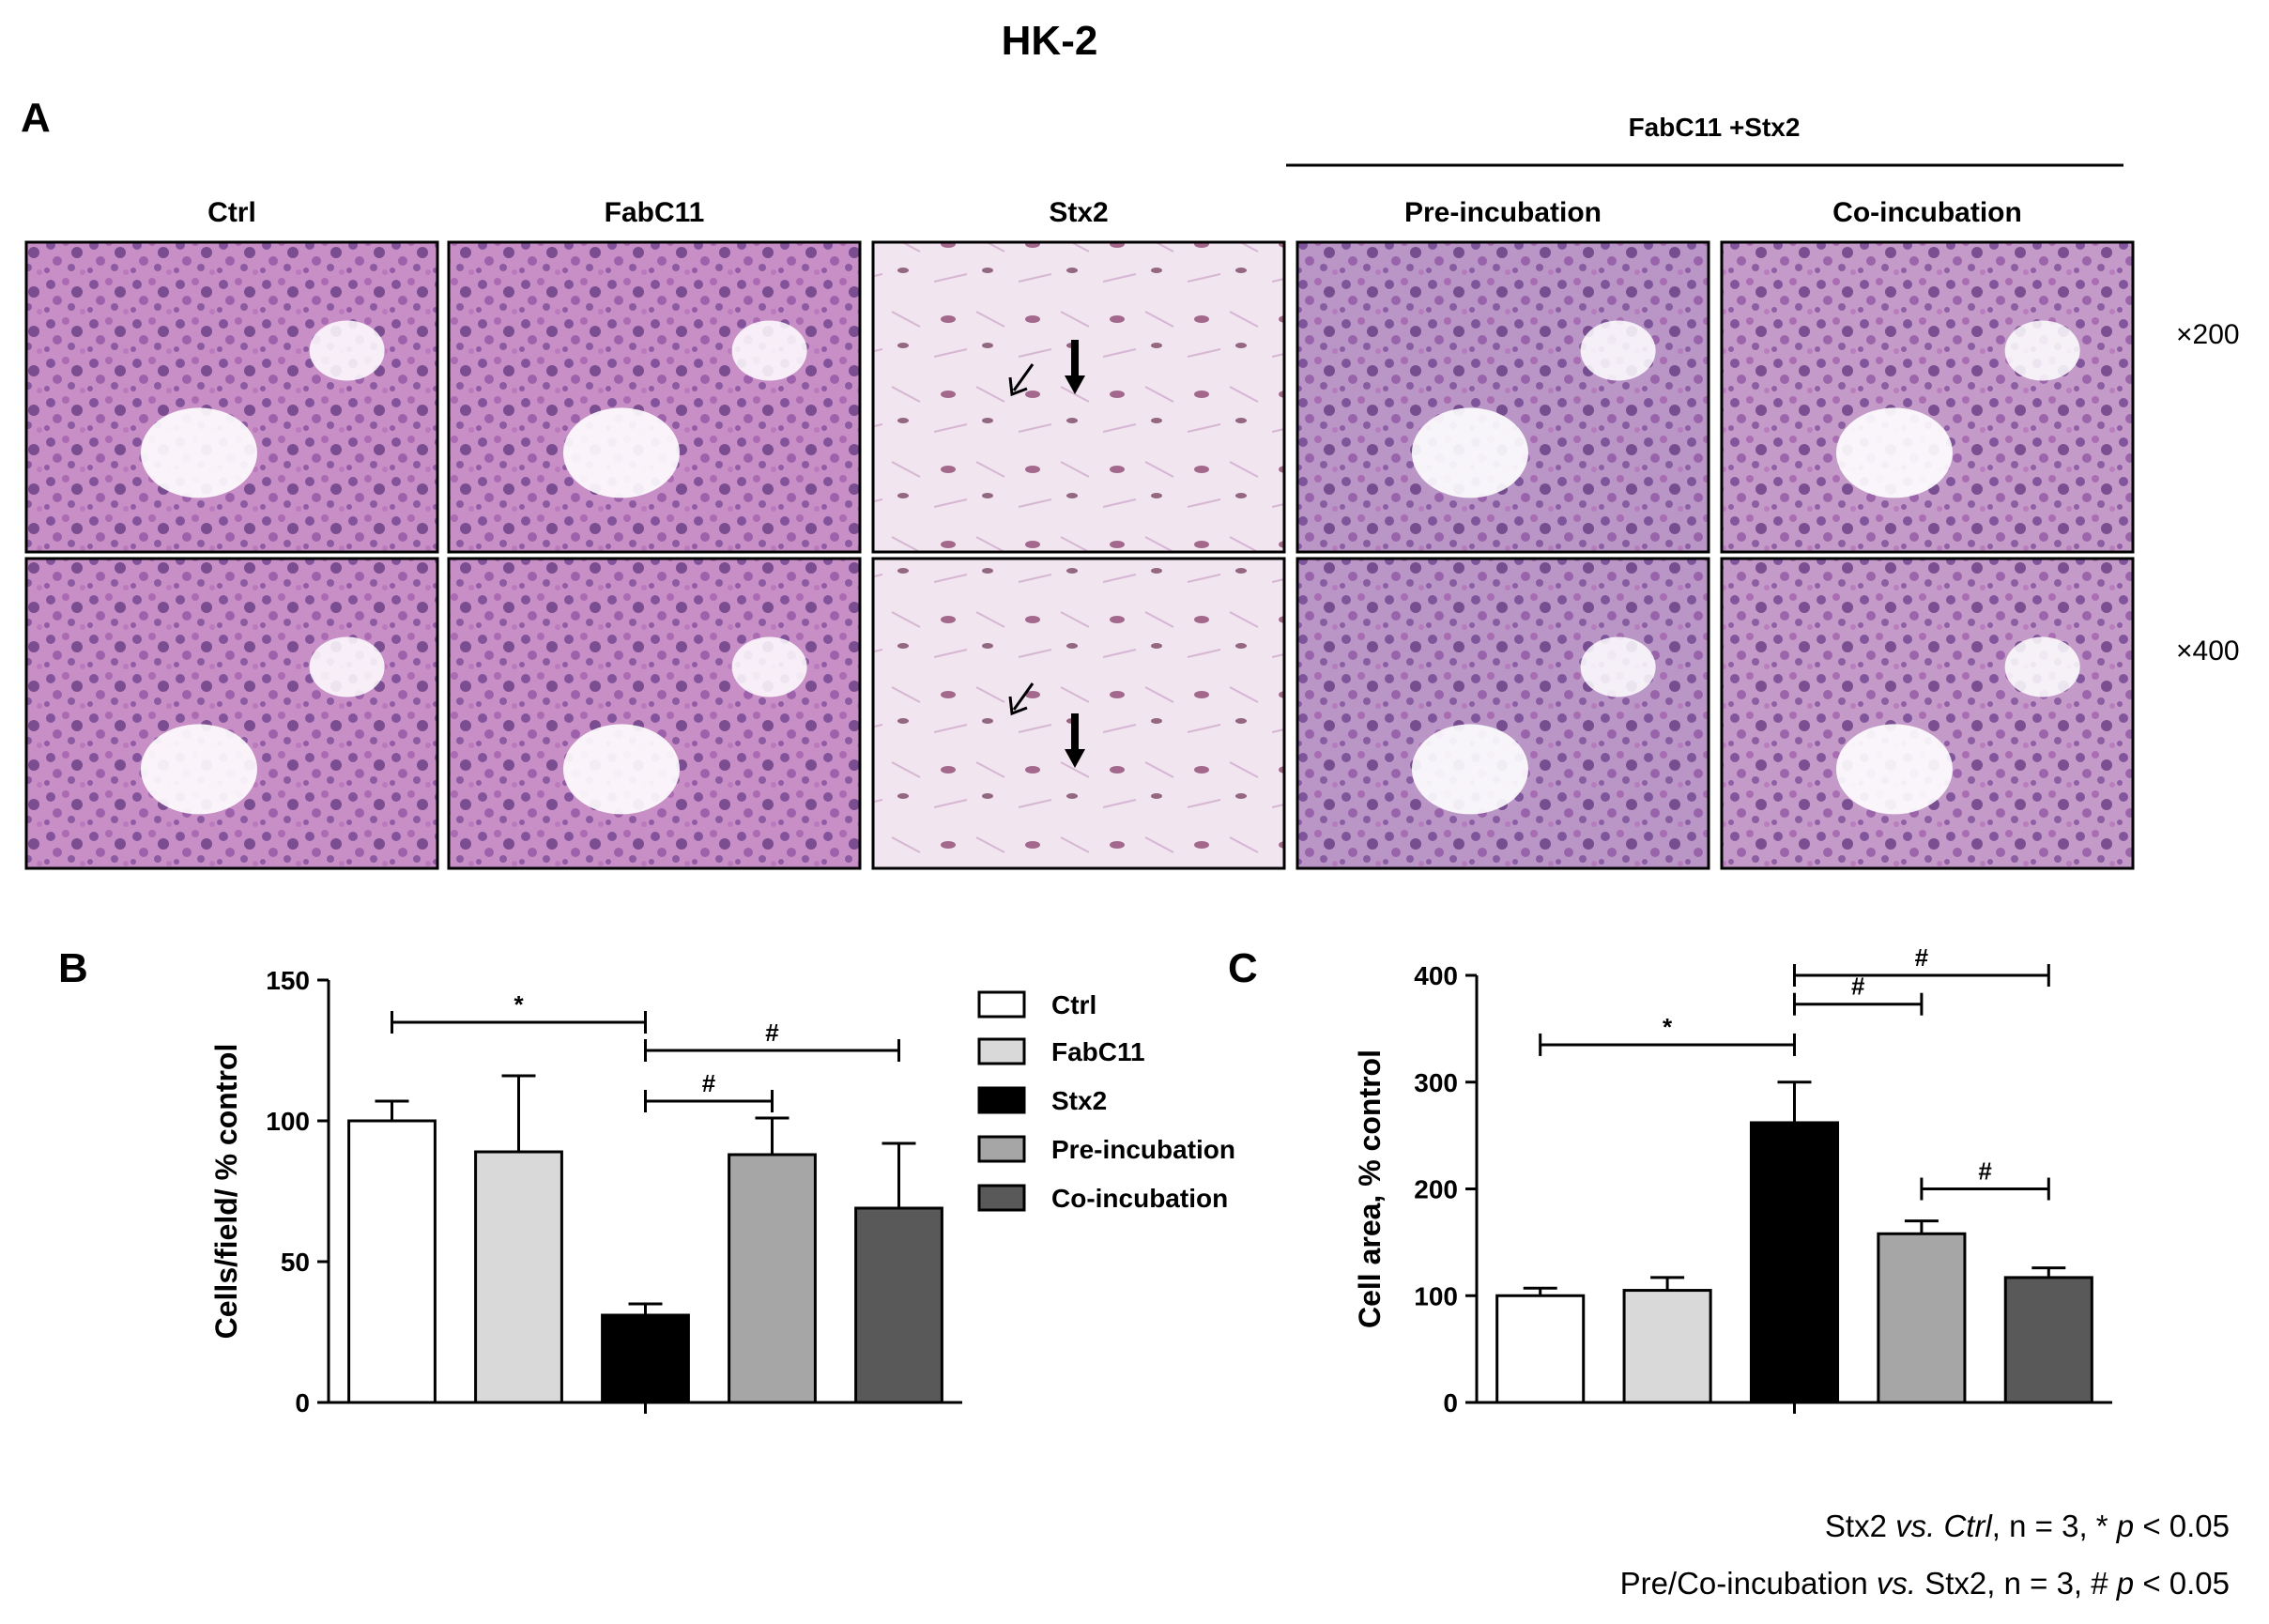 The width and height of the screenshot is (2269, 1624). I want to click on column-label-2: Stx2, so click(1078, 212).